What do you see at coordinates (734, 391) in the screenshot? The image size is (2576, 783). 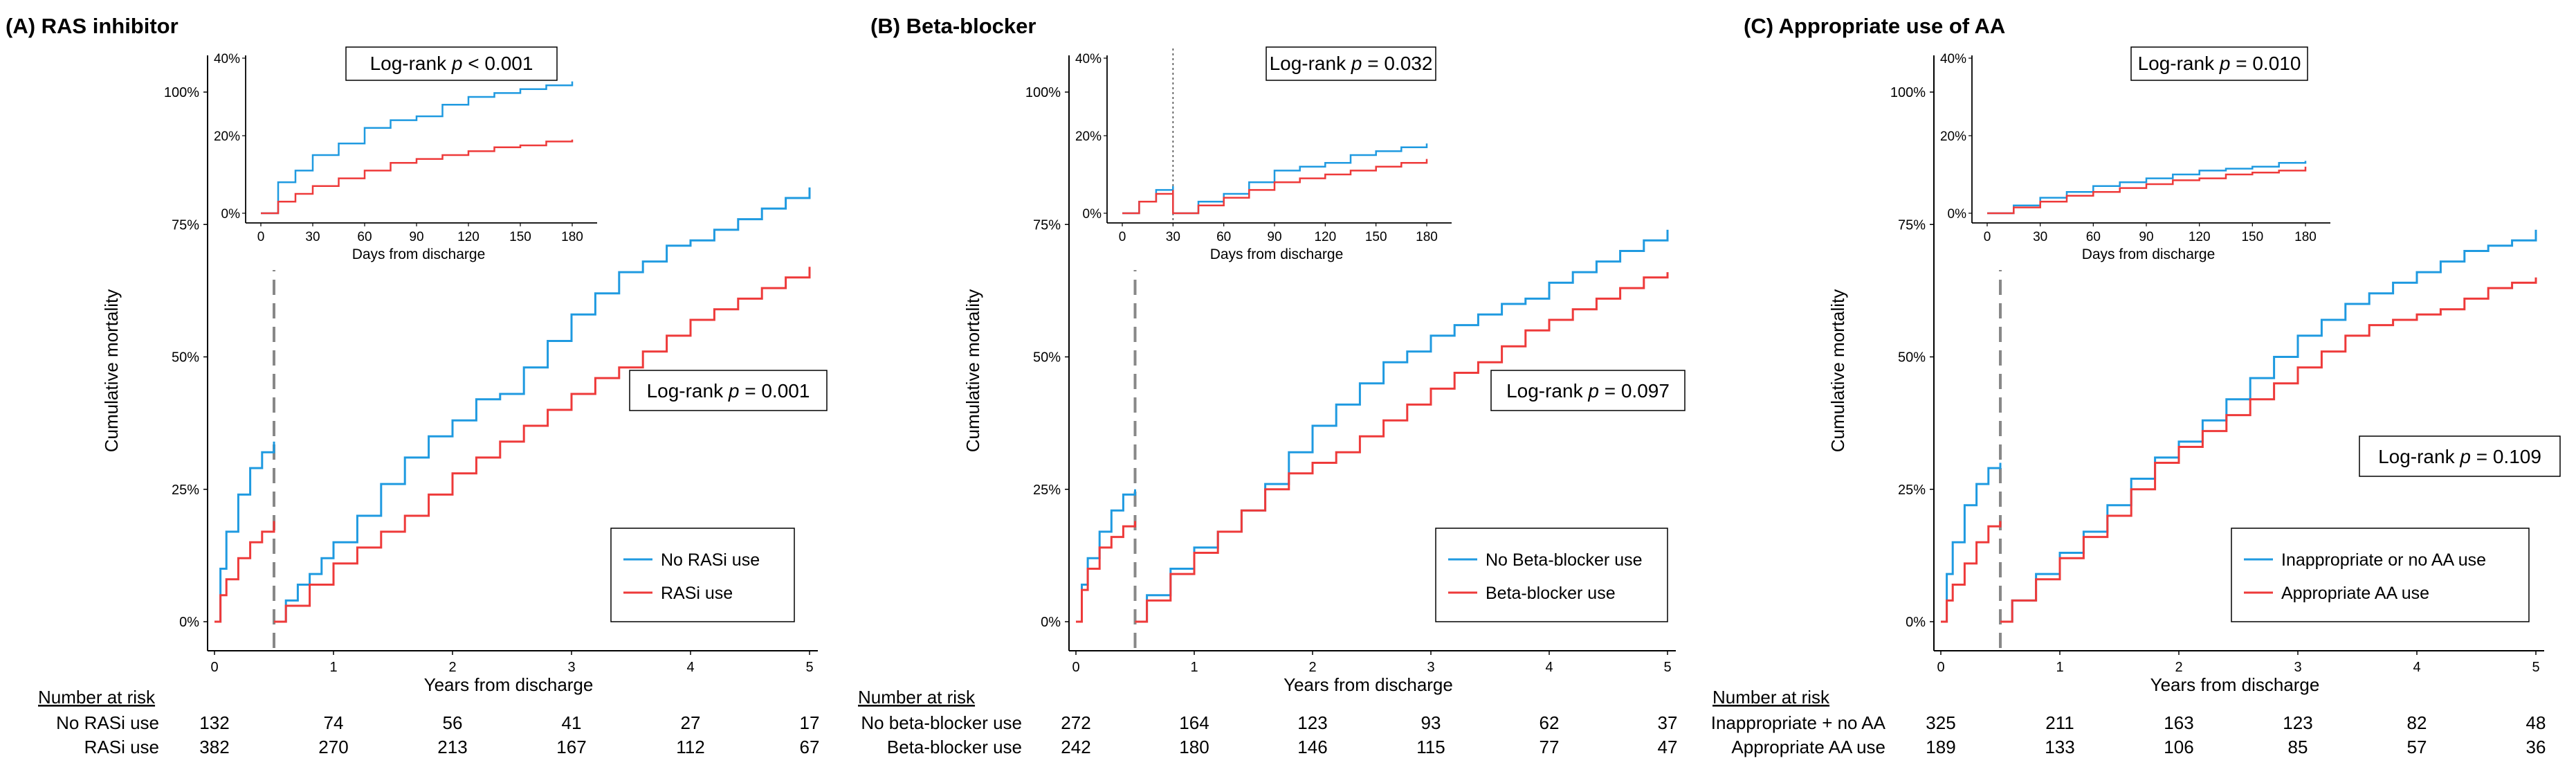 I see `logrank-text-p: p` at bounding box center [734, 391].